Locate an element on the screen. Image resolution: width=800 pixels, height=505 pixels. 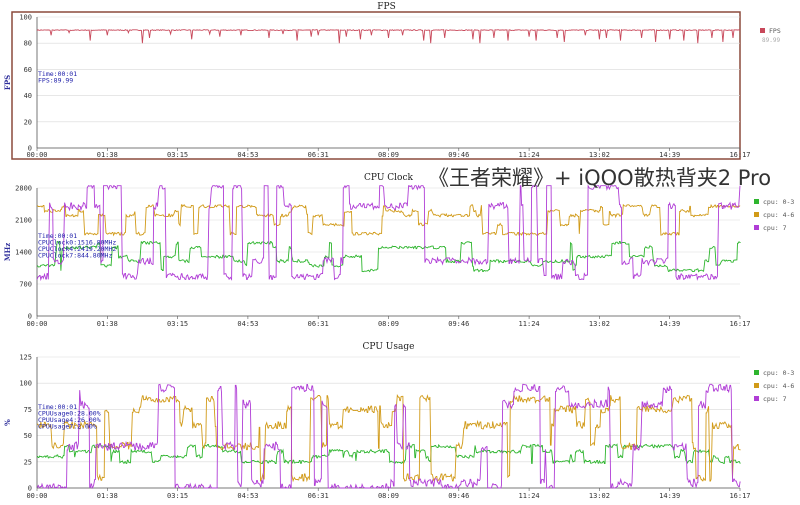
y-tick-label: 25 is located at coordinates (28, 462).